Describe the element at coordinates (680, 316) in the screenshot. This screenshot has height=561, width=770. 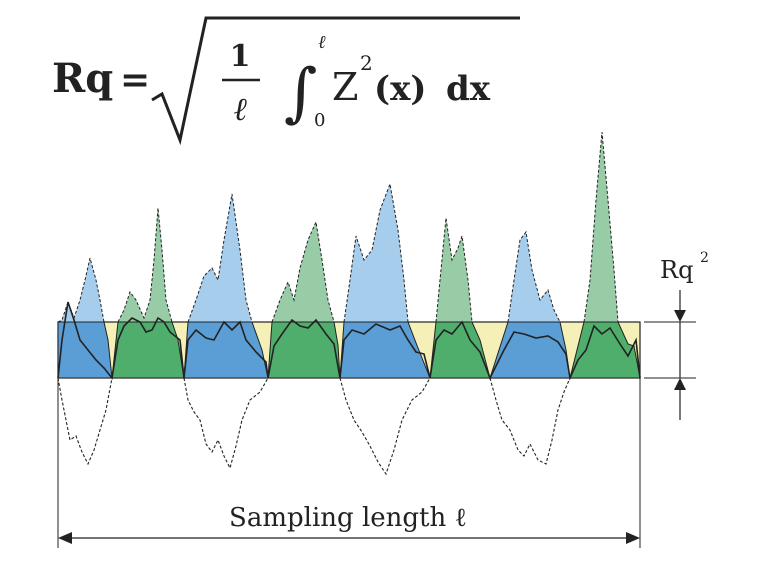
I see `rq-arrow-head-down` at that location.